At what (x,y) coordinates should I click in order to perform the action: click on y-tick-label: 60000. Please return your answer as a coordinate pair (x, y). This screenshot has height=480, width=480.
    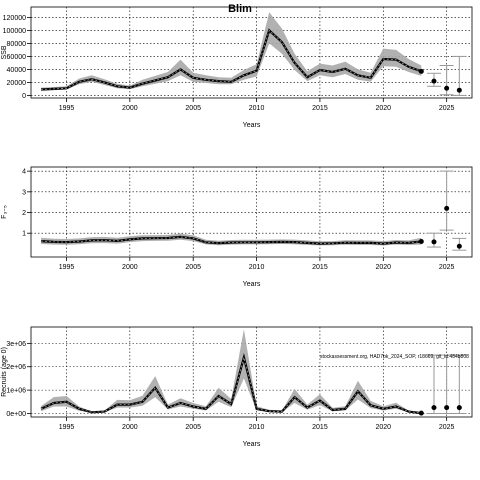
    Looking at the image, I should click on (17, 57).